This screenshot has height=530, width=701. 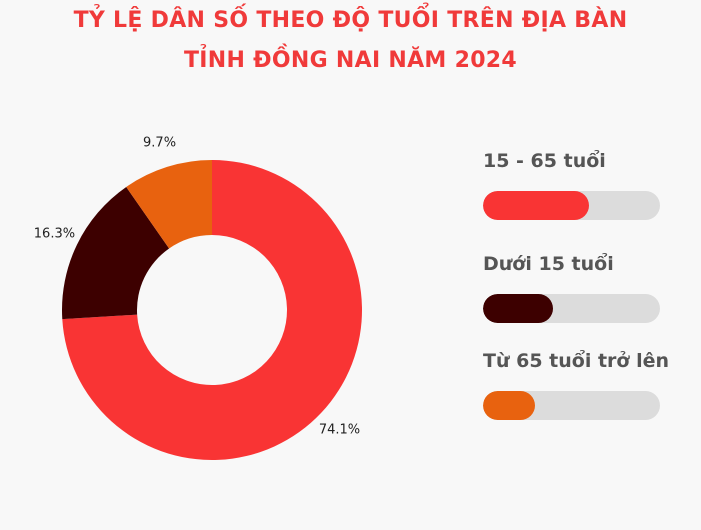 What do you see at coordinates (544, 161) in the screenshot?
I see `legend-label: 15 - 65 tuổi` at bounding box center [544, 161].